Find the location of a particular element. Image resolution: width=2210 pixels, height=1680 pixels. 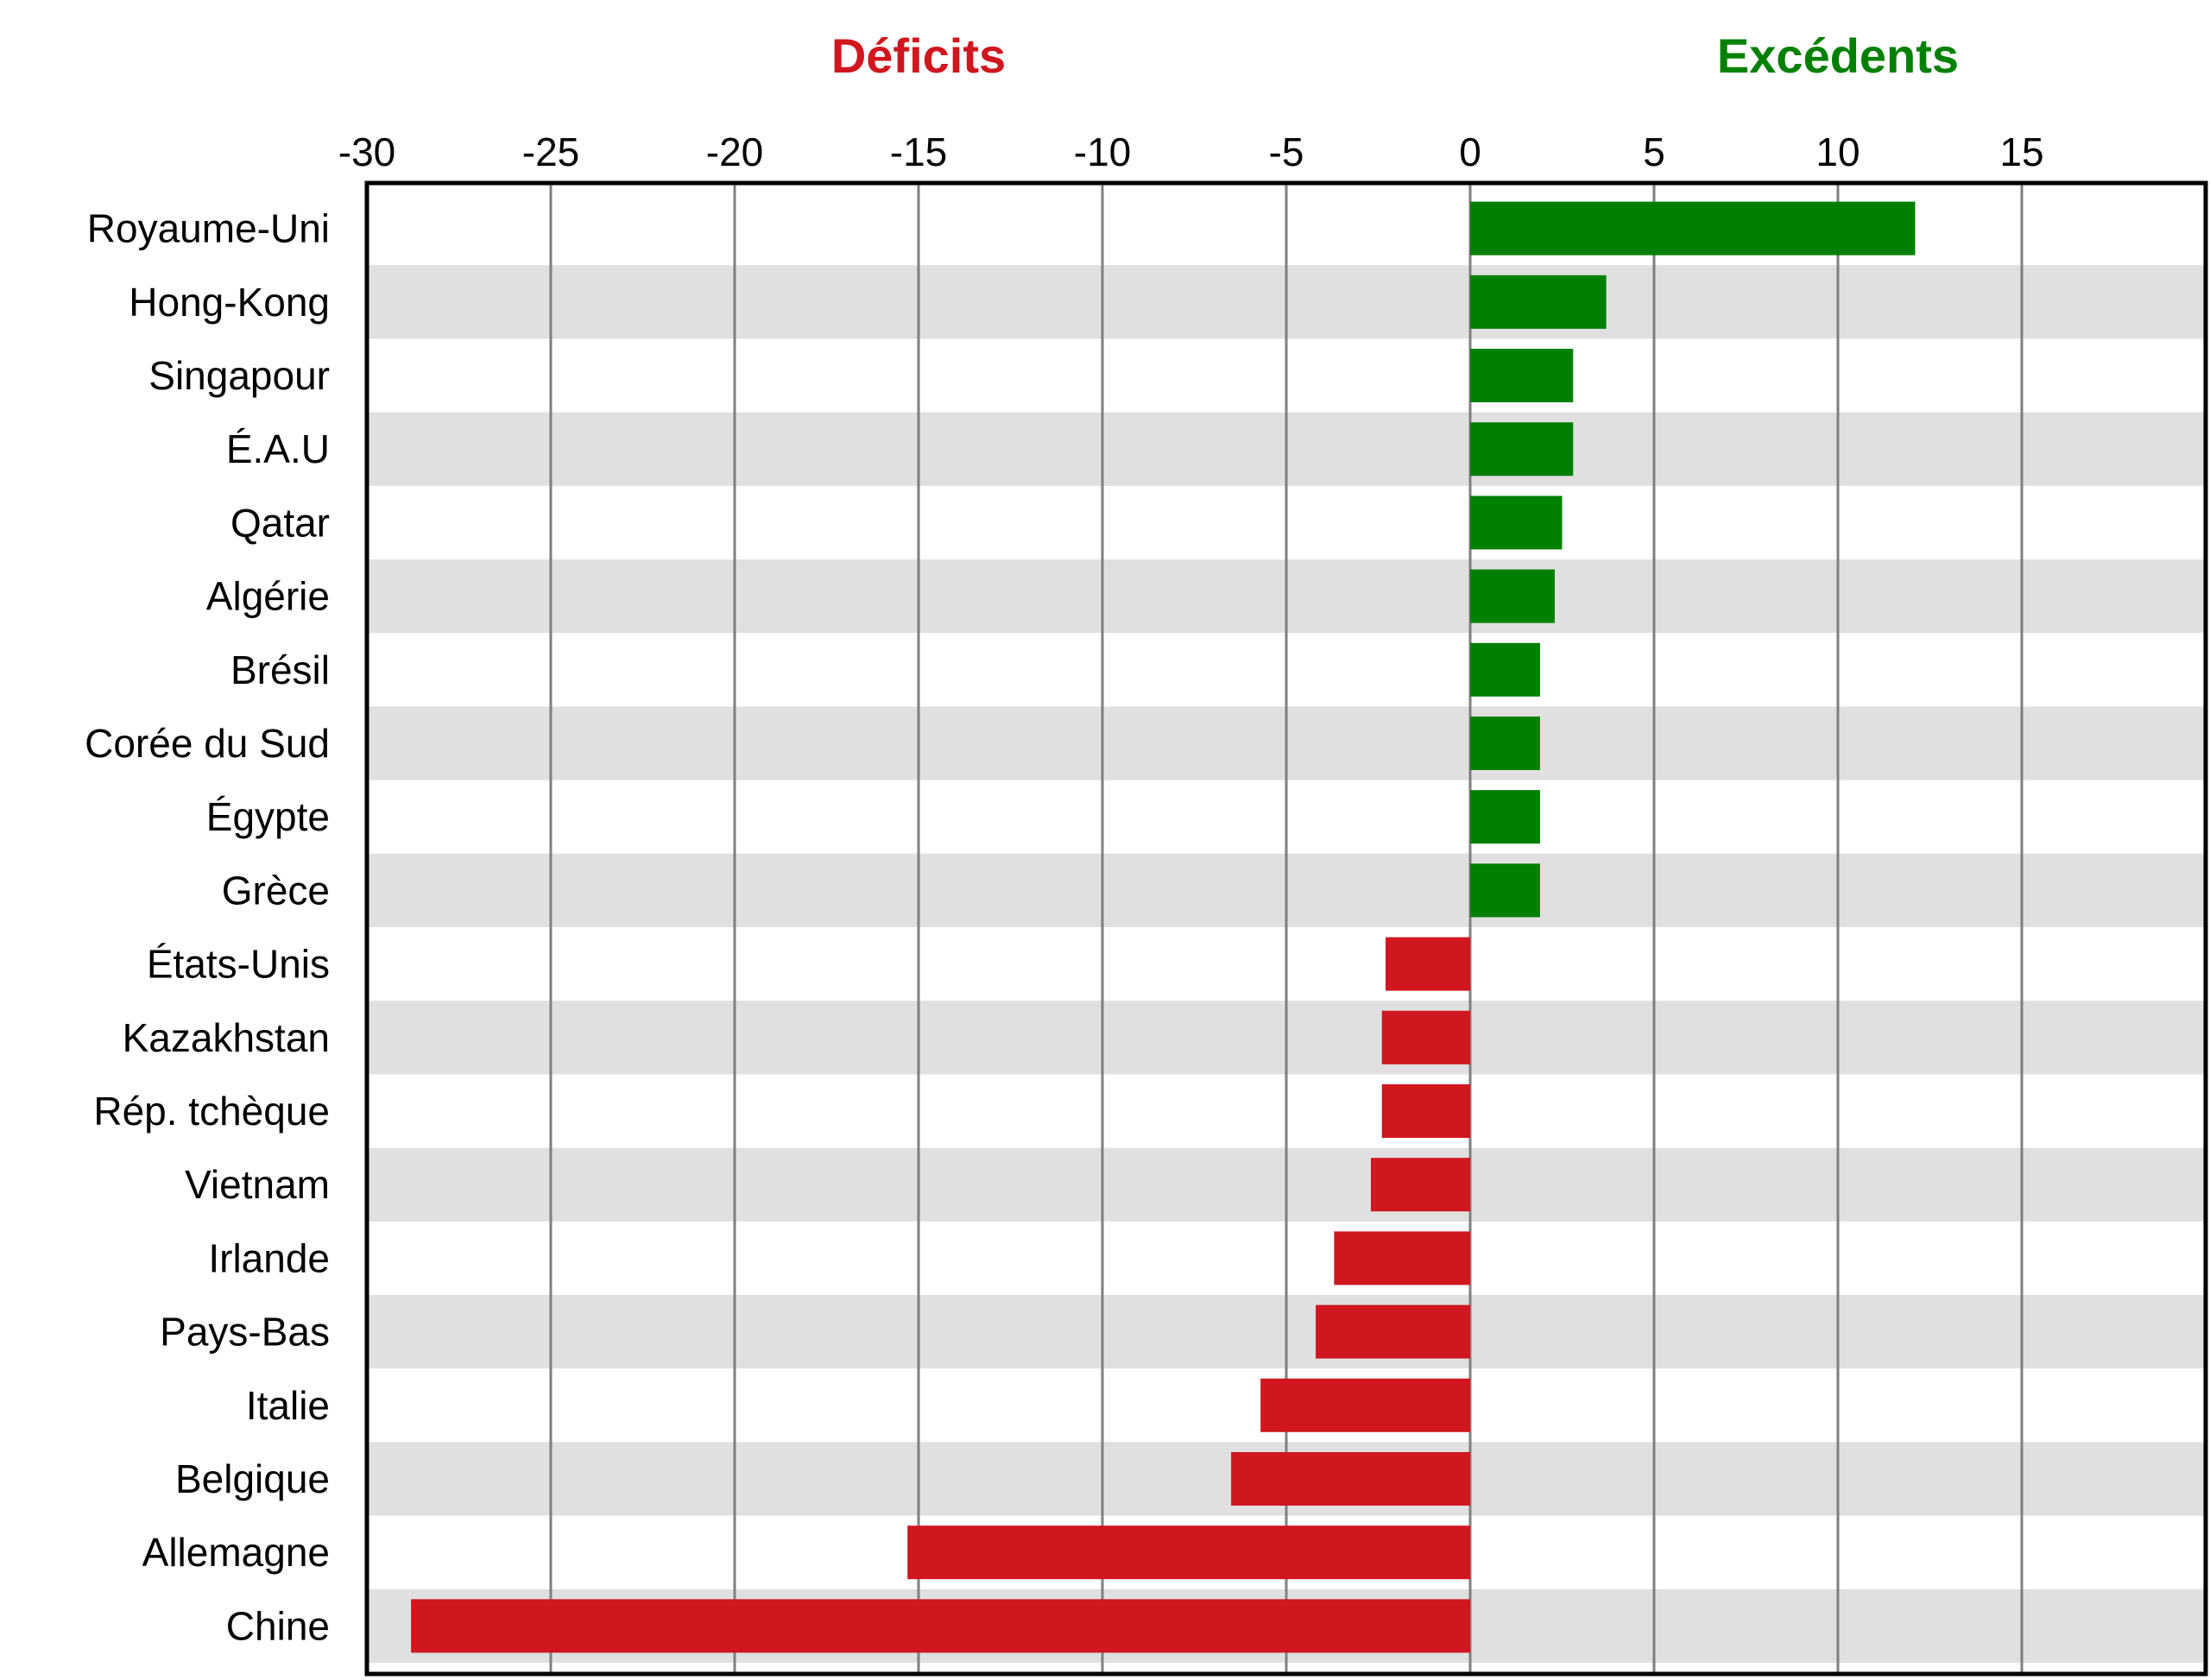

category-label: Rép. tchèque is located at coordinates (211, 1111).